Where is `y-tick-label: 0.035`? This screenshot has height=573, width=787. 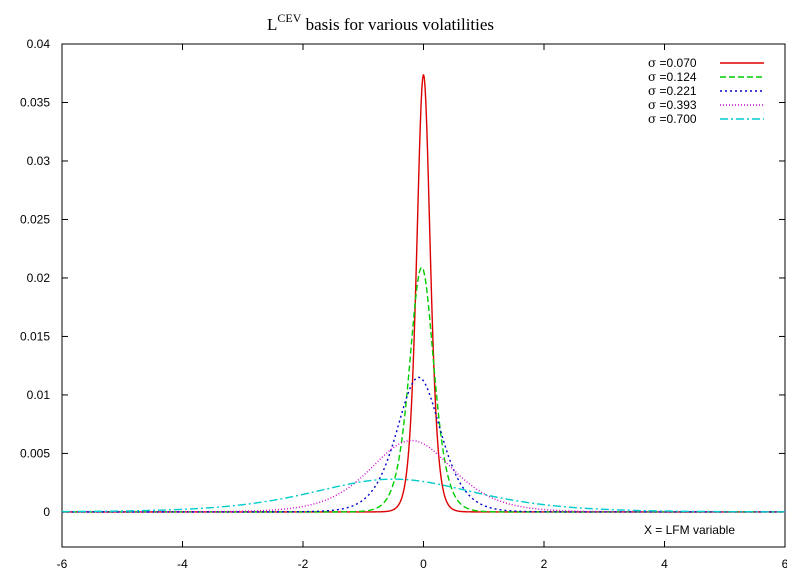
y-tick-label: 0.035 is located at coordinates (35, 102).